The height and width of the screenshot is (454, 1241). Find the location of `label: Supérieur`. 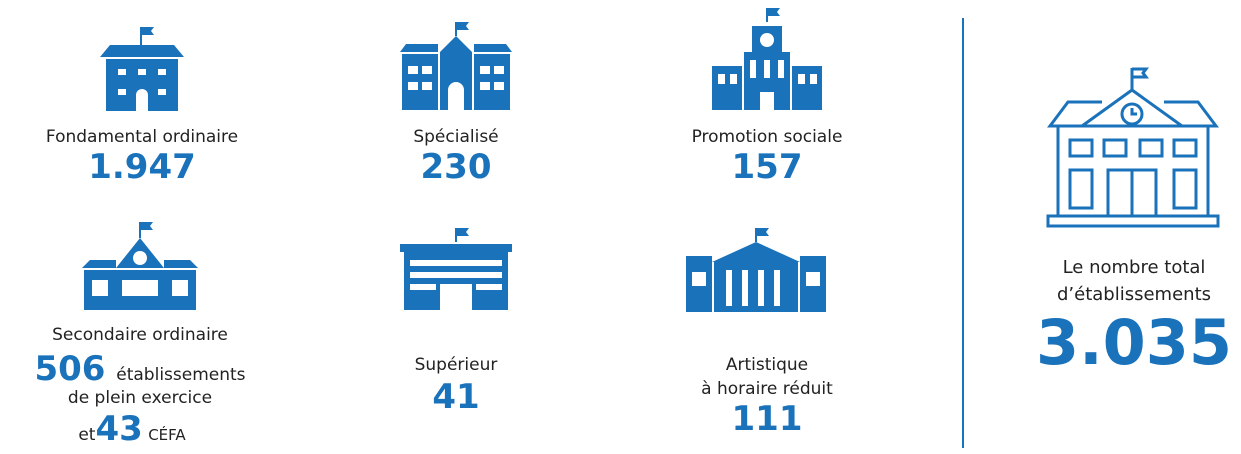

label: Supérieur is located at coordinates (456, 365).